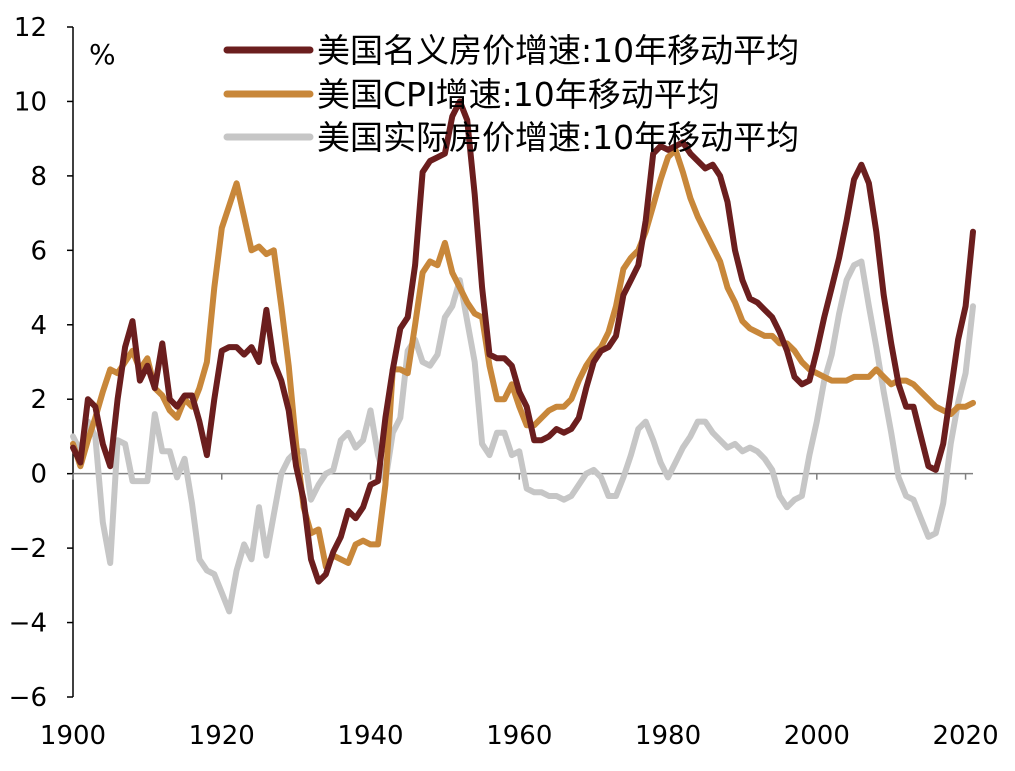 The height and width of the screenshot is (771, 1015). Describe the element at coordinates (28, 549) in the screenshot. I see `y-tick-label: −2` at that location.